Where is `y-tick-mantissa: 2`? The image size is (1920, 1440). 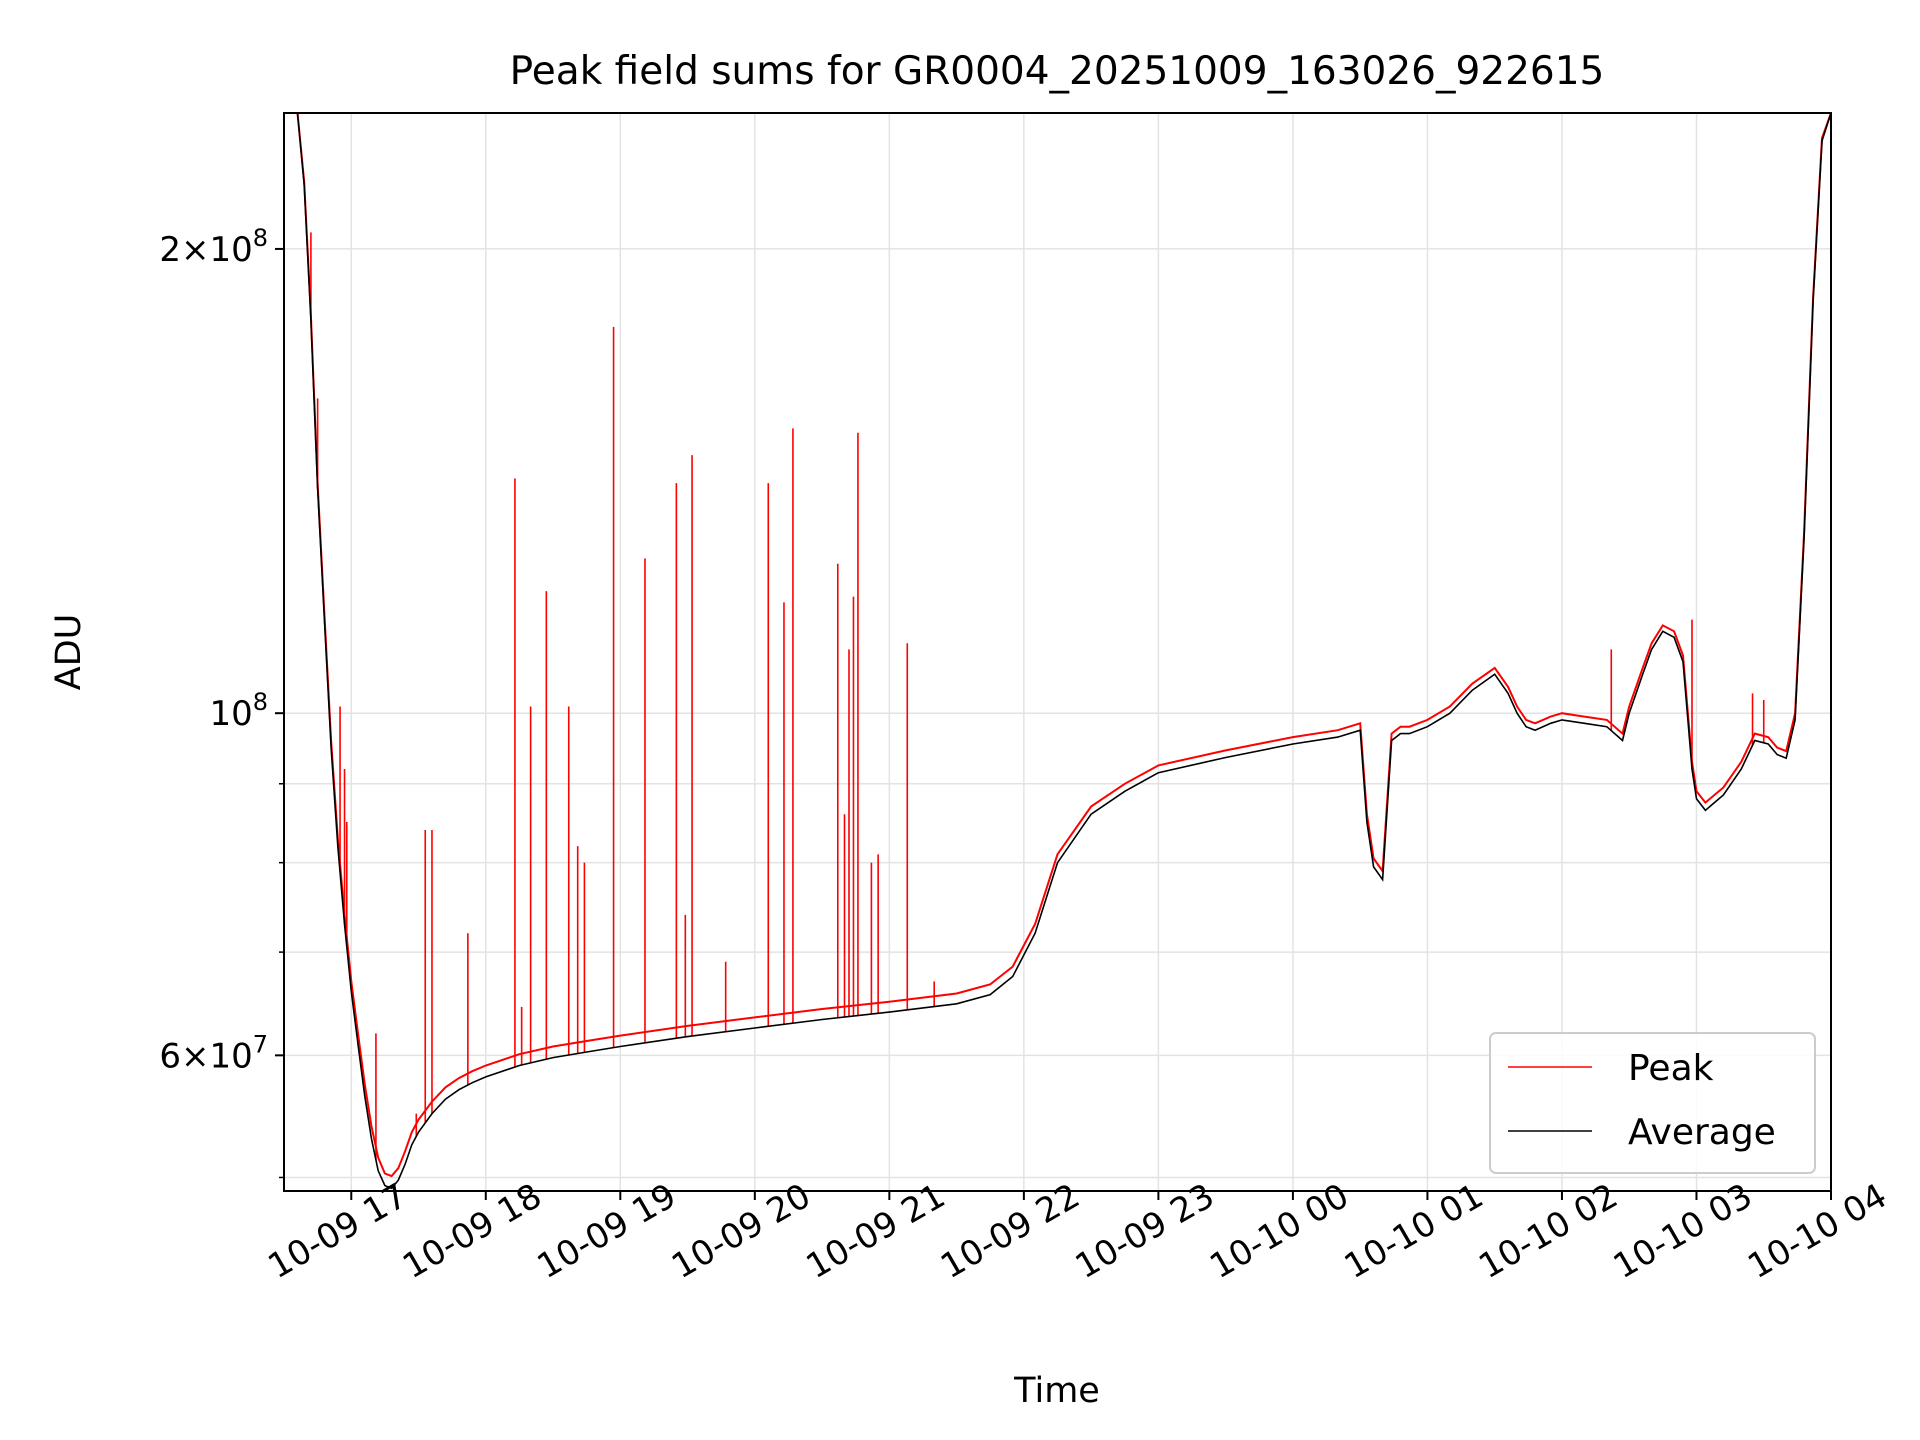 y-tick-mantissa: 2 is located at coordinates (170, 250).